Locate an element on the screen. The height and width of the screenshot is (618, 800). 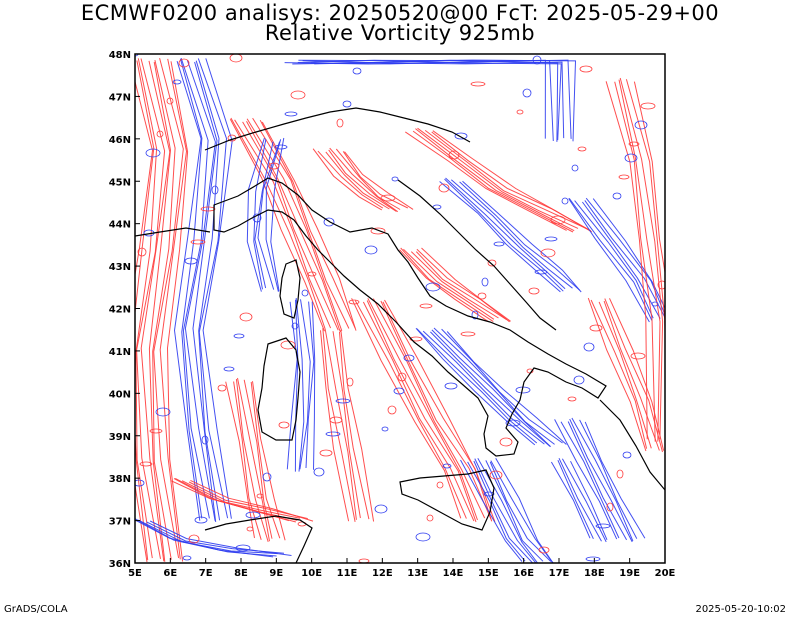
latitude-label: 41N is located at coordinates (120, 352).